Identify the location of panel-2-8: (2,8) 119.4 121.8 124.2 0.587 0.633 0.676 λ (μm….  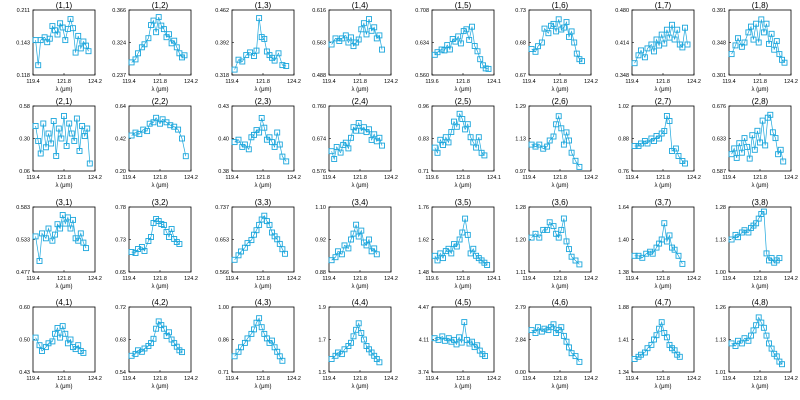
(755, 143).